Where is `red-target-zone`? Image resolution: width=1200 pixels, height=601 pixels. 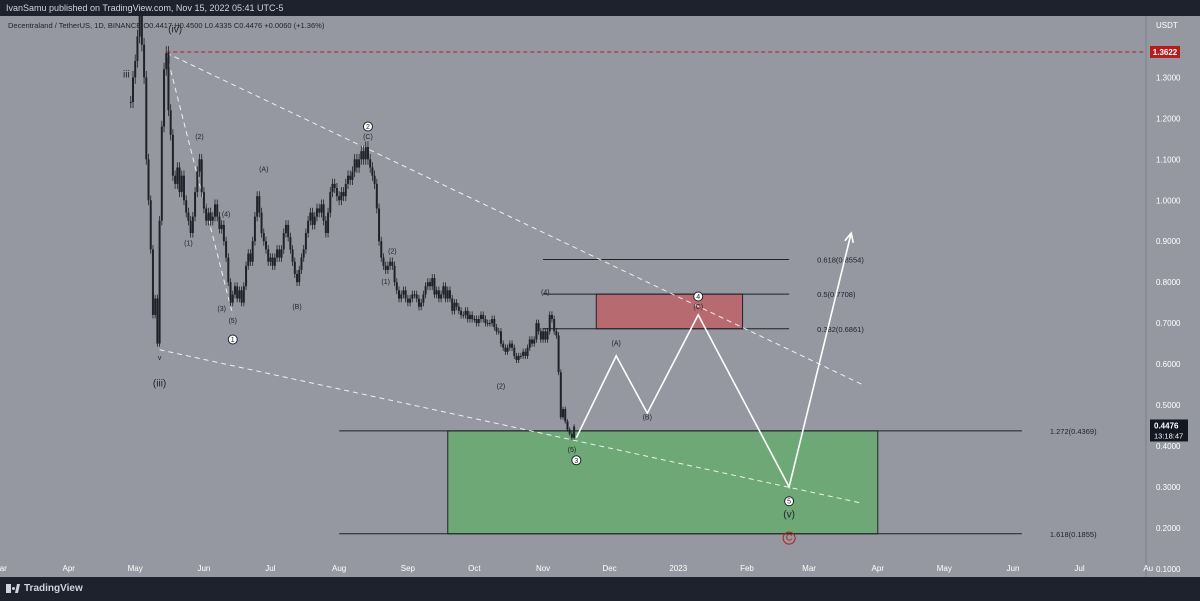
red-target-zone is located at coordinates (669, 311).